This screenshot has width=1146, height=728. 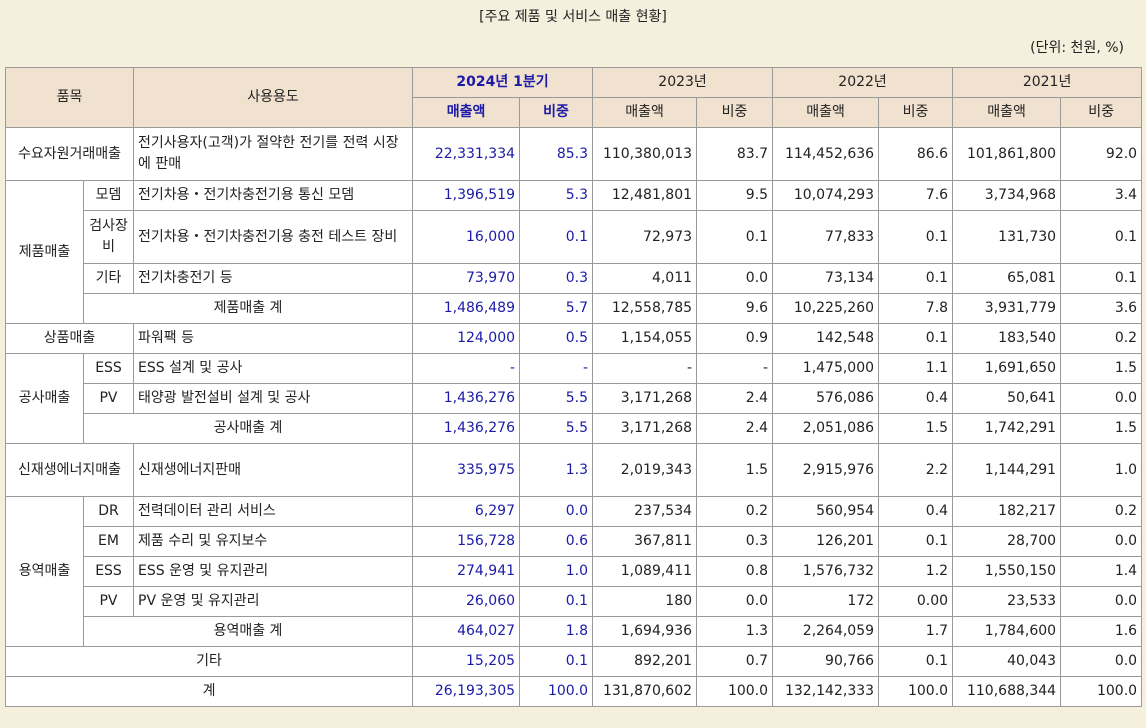 I want to click on value-cell: 1,742,291, so click(x=1007, y=428).